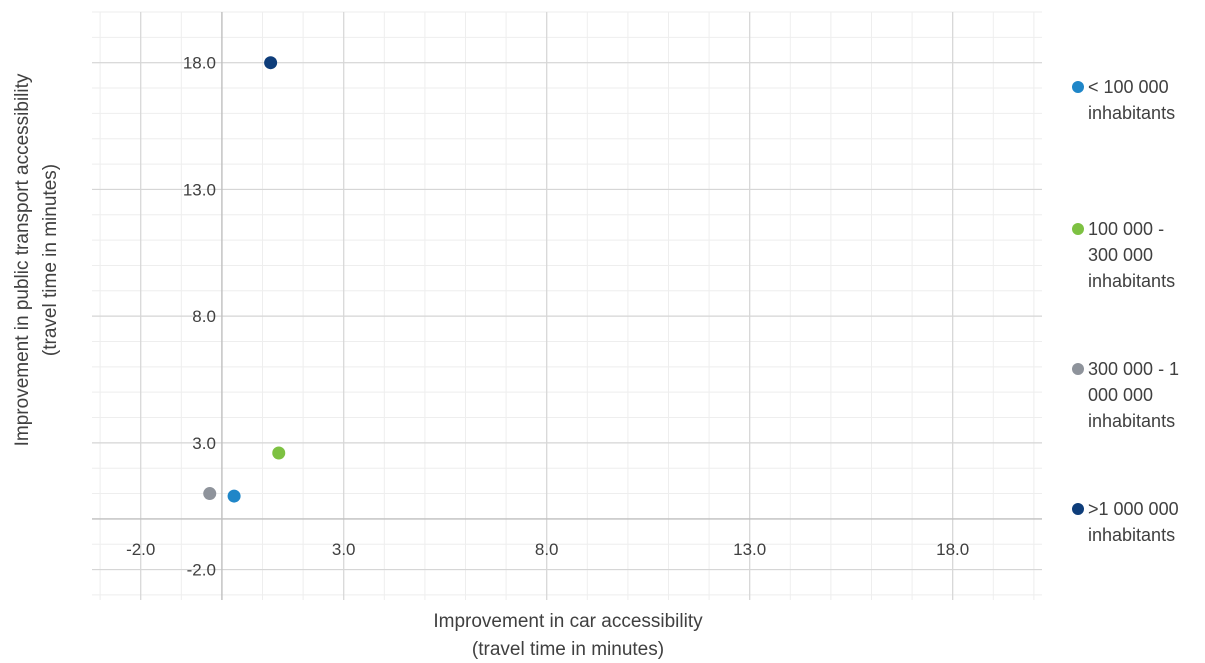 This screenshot has width=1205, height=663. Describe the element at coordinates (547, 549) in the screenshot. I see `x-tick-label: 8.0` at that location.